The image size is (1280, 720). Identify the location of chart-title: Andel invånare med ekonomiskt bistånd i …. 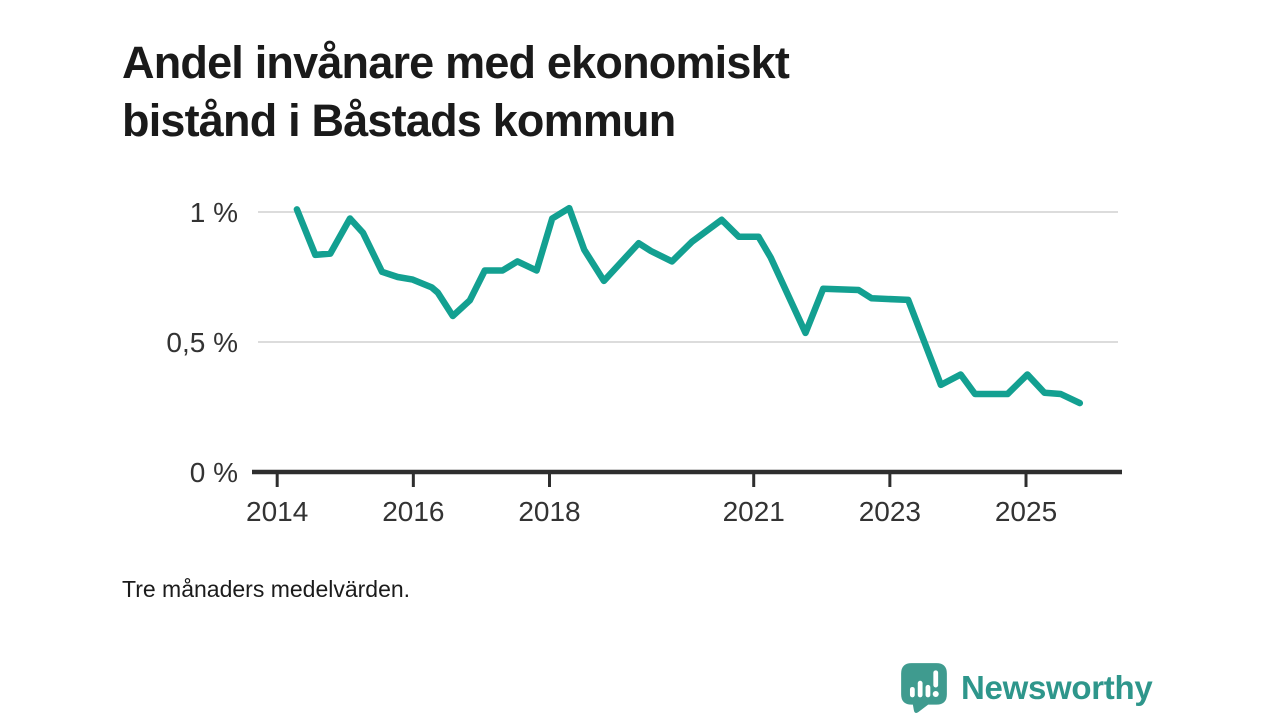
(642, 92).